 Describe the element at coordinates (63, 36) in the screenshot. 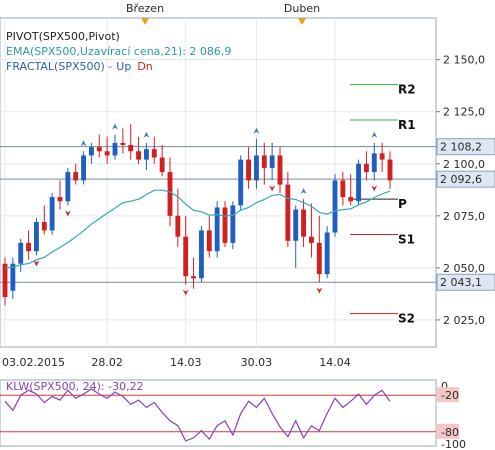

I see `legend-pivot: PIVOT(SPX500,Pivot)` at that location.